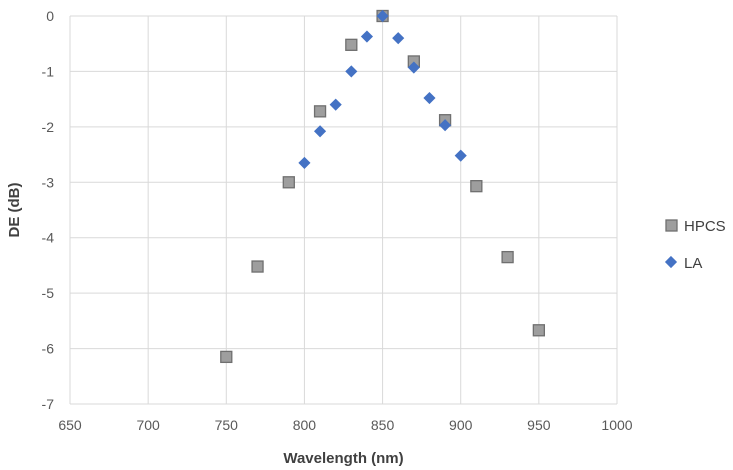  I want to click on x-tick-label: 750, so click(227, 425).